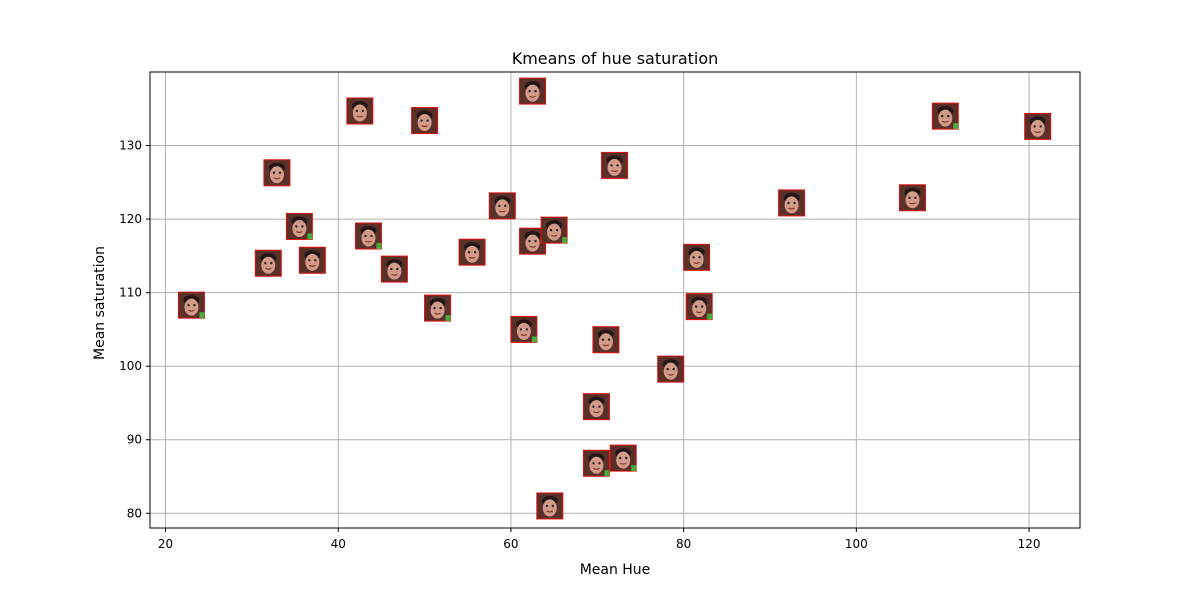 The height and width of the screenshot is (604, 1200). What do you see at coordinates (130, 366) in the screenshot?
I see `y-tick-label: 100` at bounding box center [130, 366].